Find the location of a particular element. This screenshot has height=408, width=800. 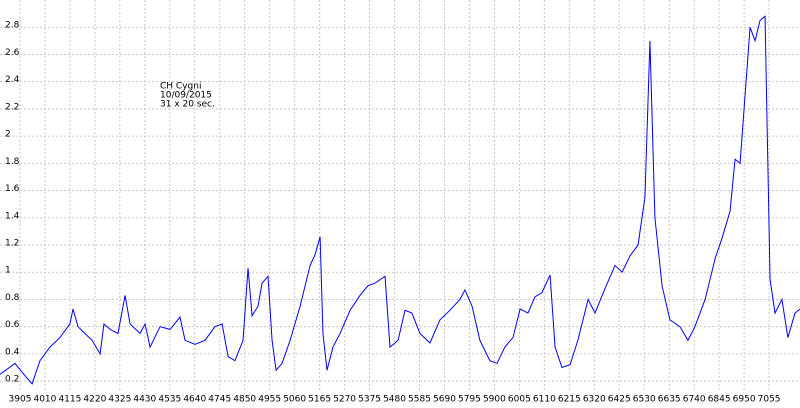

y-tick-label: 2.2 is located at coordinates (12, 107).